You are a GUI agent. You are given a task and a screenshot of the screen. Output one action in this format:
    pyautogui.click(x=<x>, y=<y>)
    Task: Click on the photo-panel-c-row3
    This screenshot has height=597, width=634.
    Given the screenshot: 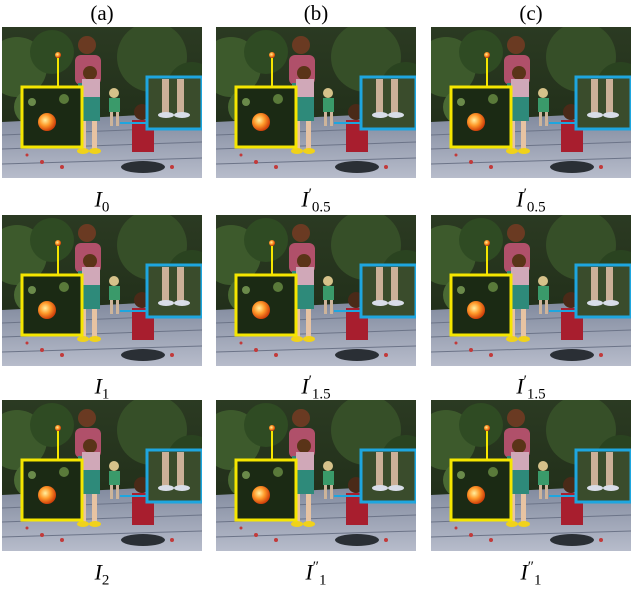 What is the action you would take?
    pyautogui.click(x=531, y=475)
    